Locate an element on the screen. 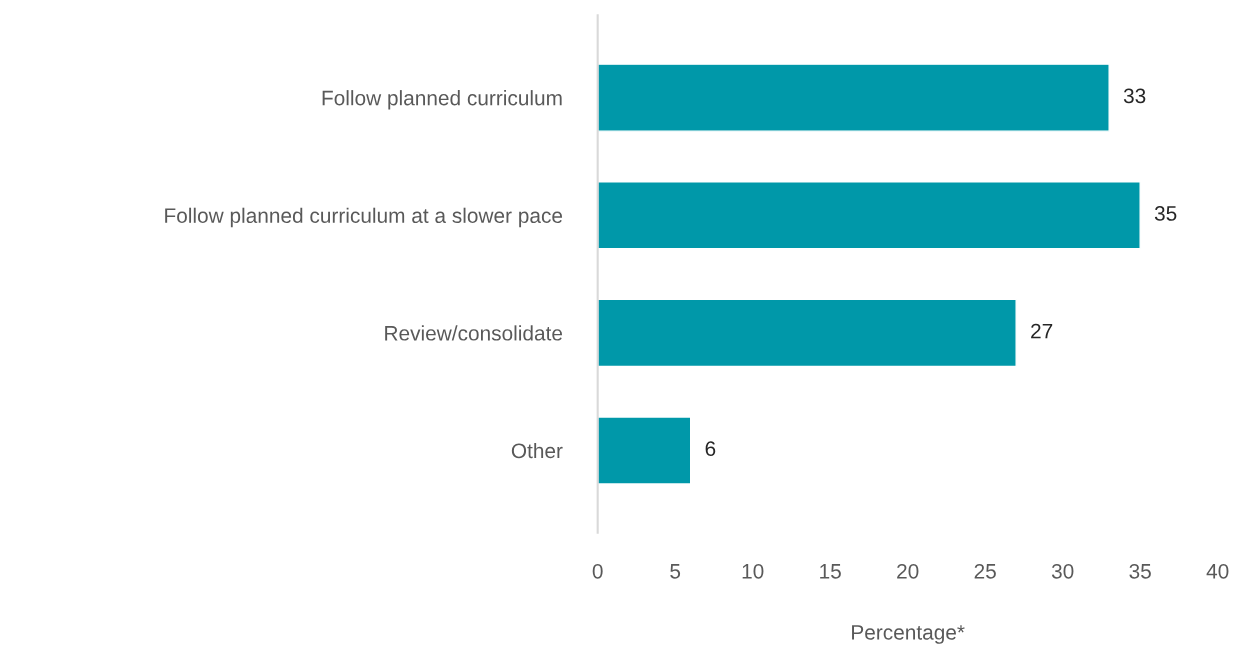 Image resolution: width=1240 pixels, height=666 pixels. data-label: 27 is located at coordinates (1042, 331).